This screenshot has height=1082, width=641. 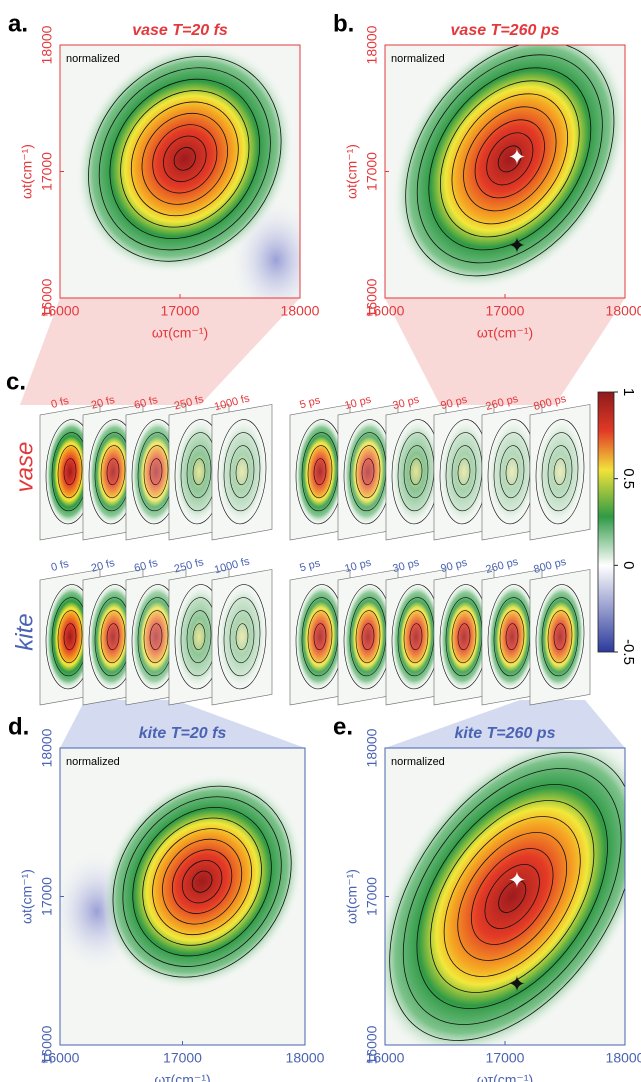 I want to click on colorbar-tick-label: -0.5, so click(x=628, y=652).